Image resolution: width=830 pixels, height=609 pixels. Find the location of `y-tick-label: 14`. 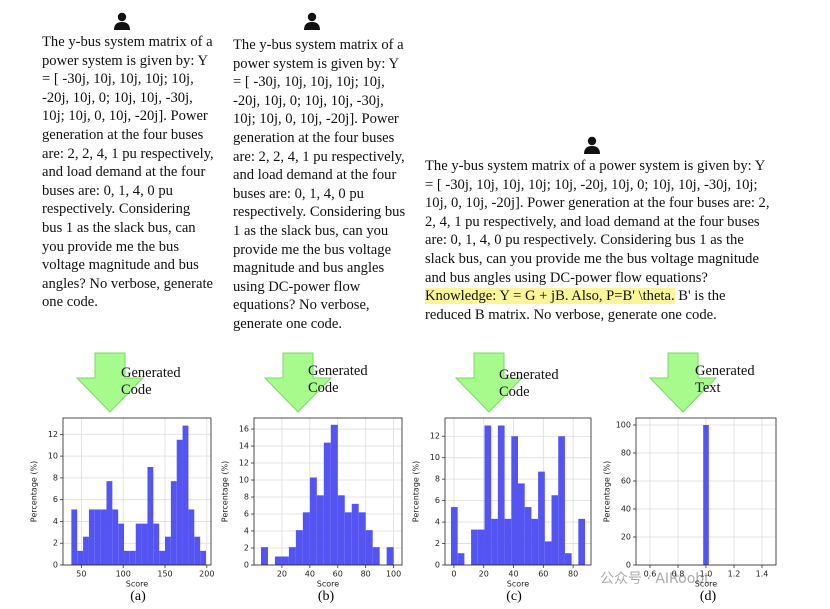

y-tick-label: 14 is located at coordinates (244, 446).